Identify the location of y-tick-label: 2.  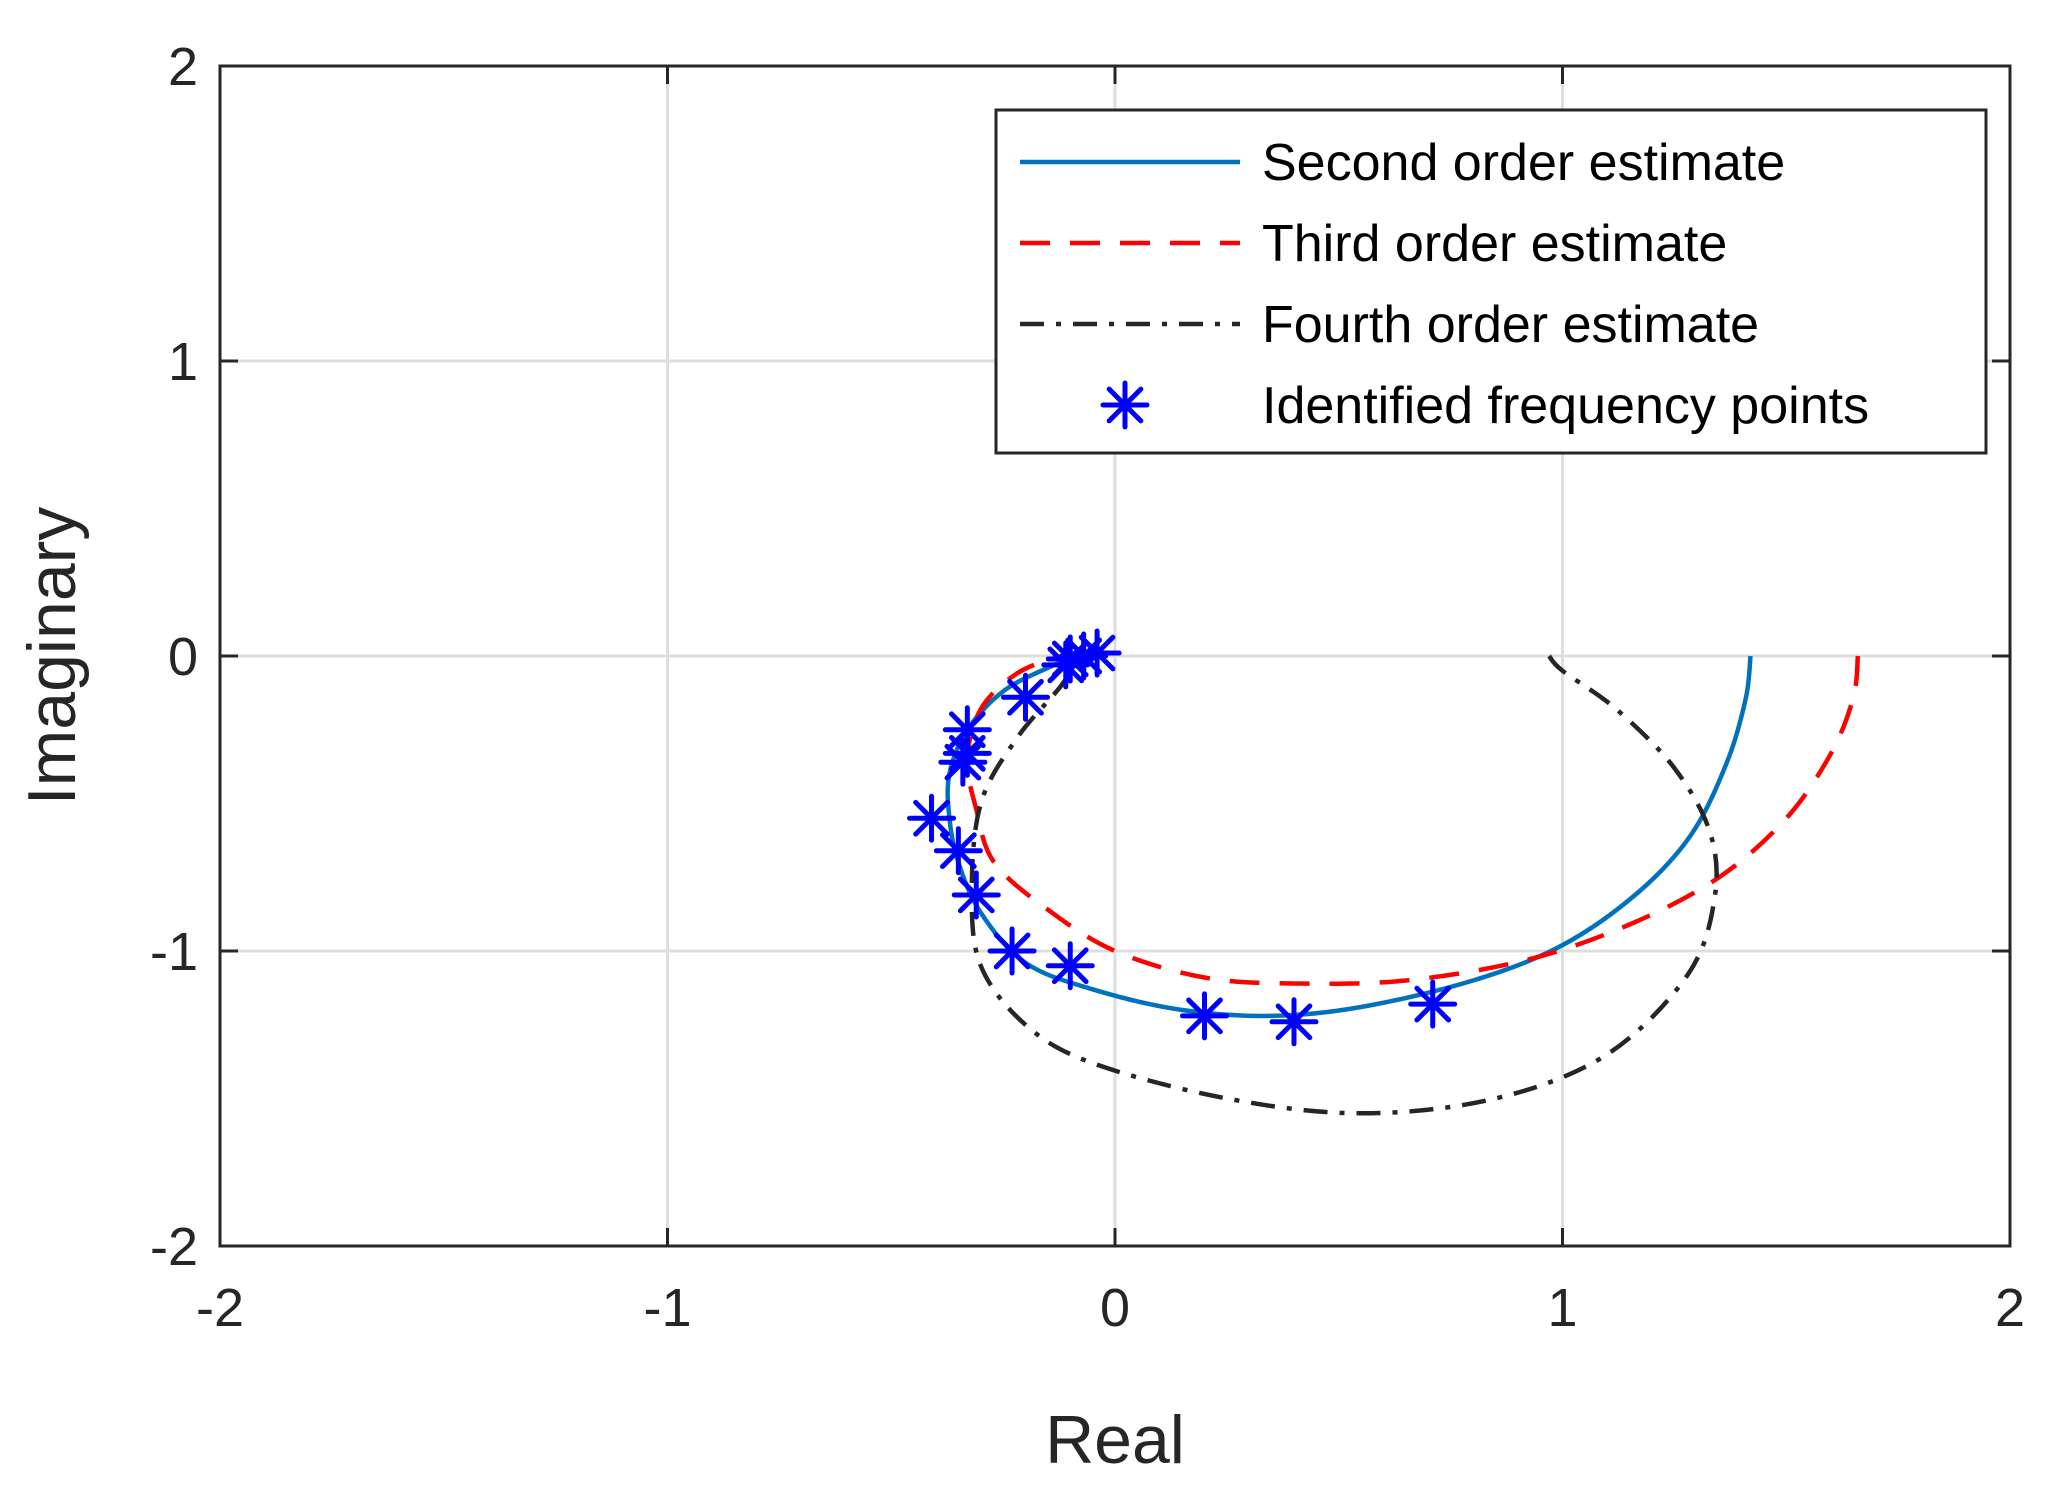
(183, 67).